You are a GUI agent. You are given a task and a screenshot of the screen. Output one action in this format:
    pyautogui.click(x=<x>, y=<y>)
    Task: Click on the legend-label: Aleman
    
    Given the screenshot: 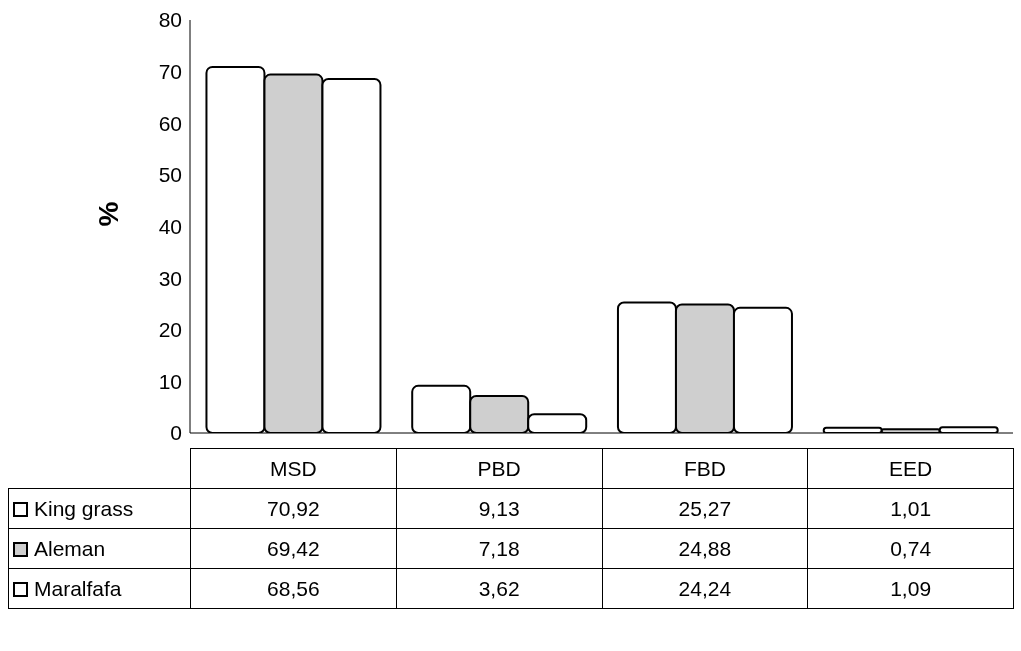 What is the action you would take?
    pyautogui.click(x=70, y=548)
    